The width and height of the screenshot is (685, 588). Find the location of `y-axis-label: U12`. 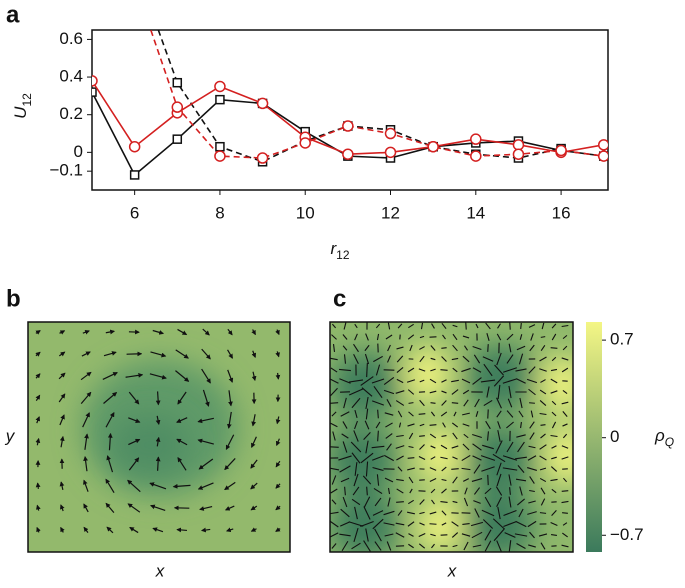

y-axis-label: U12 is located at coordinates (22, 106).